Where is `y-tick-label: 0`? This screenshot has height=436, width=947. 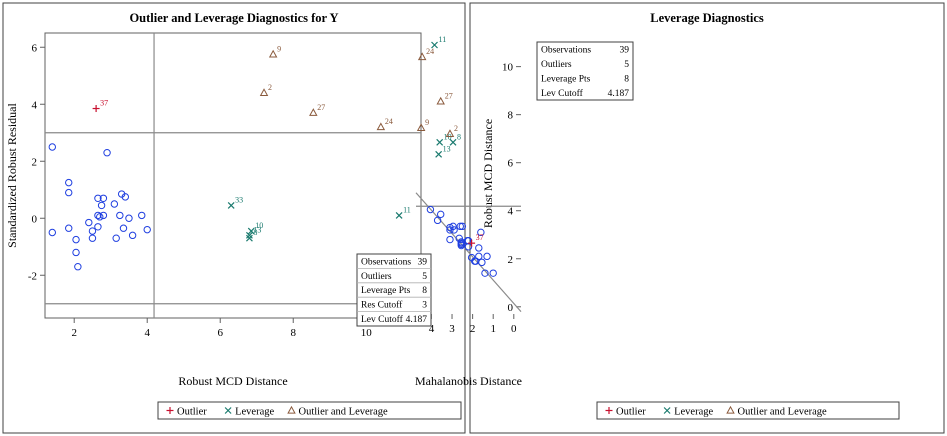 y-tick-label: 0 is located at coordinates (35, 219).